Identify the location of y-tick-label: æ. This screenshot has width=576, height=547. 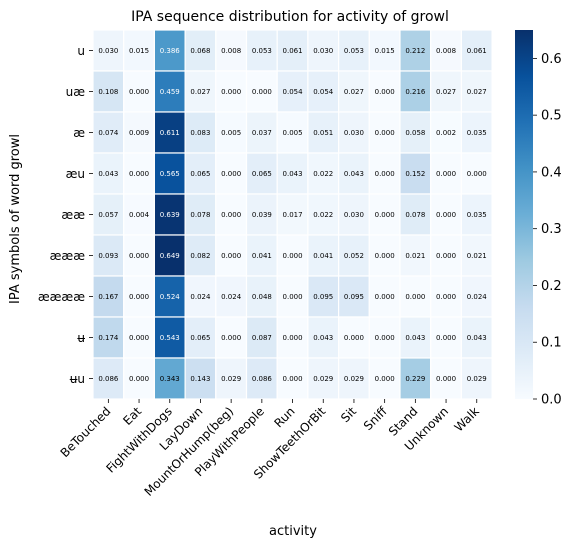
(79, 133).